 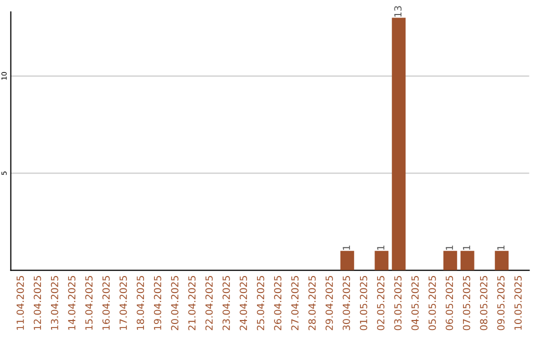 What do you see at coordinates (398, 11) in the screenshot?
I see `data-label: 13` at bounding box center [398, 11].